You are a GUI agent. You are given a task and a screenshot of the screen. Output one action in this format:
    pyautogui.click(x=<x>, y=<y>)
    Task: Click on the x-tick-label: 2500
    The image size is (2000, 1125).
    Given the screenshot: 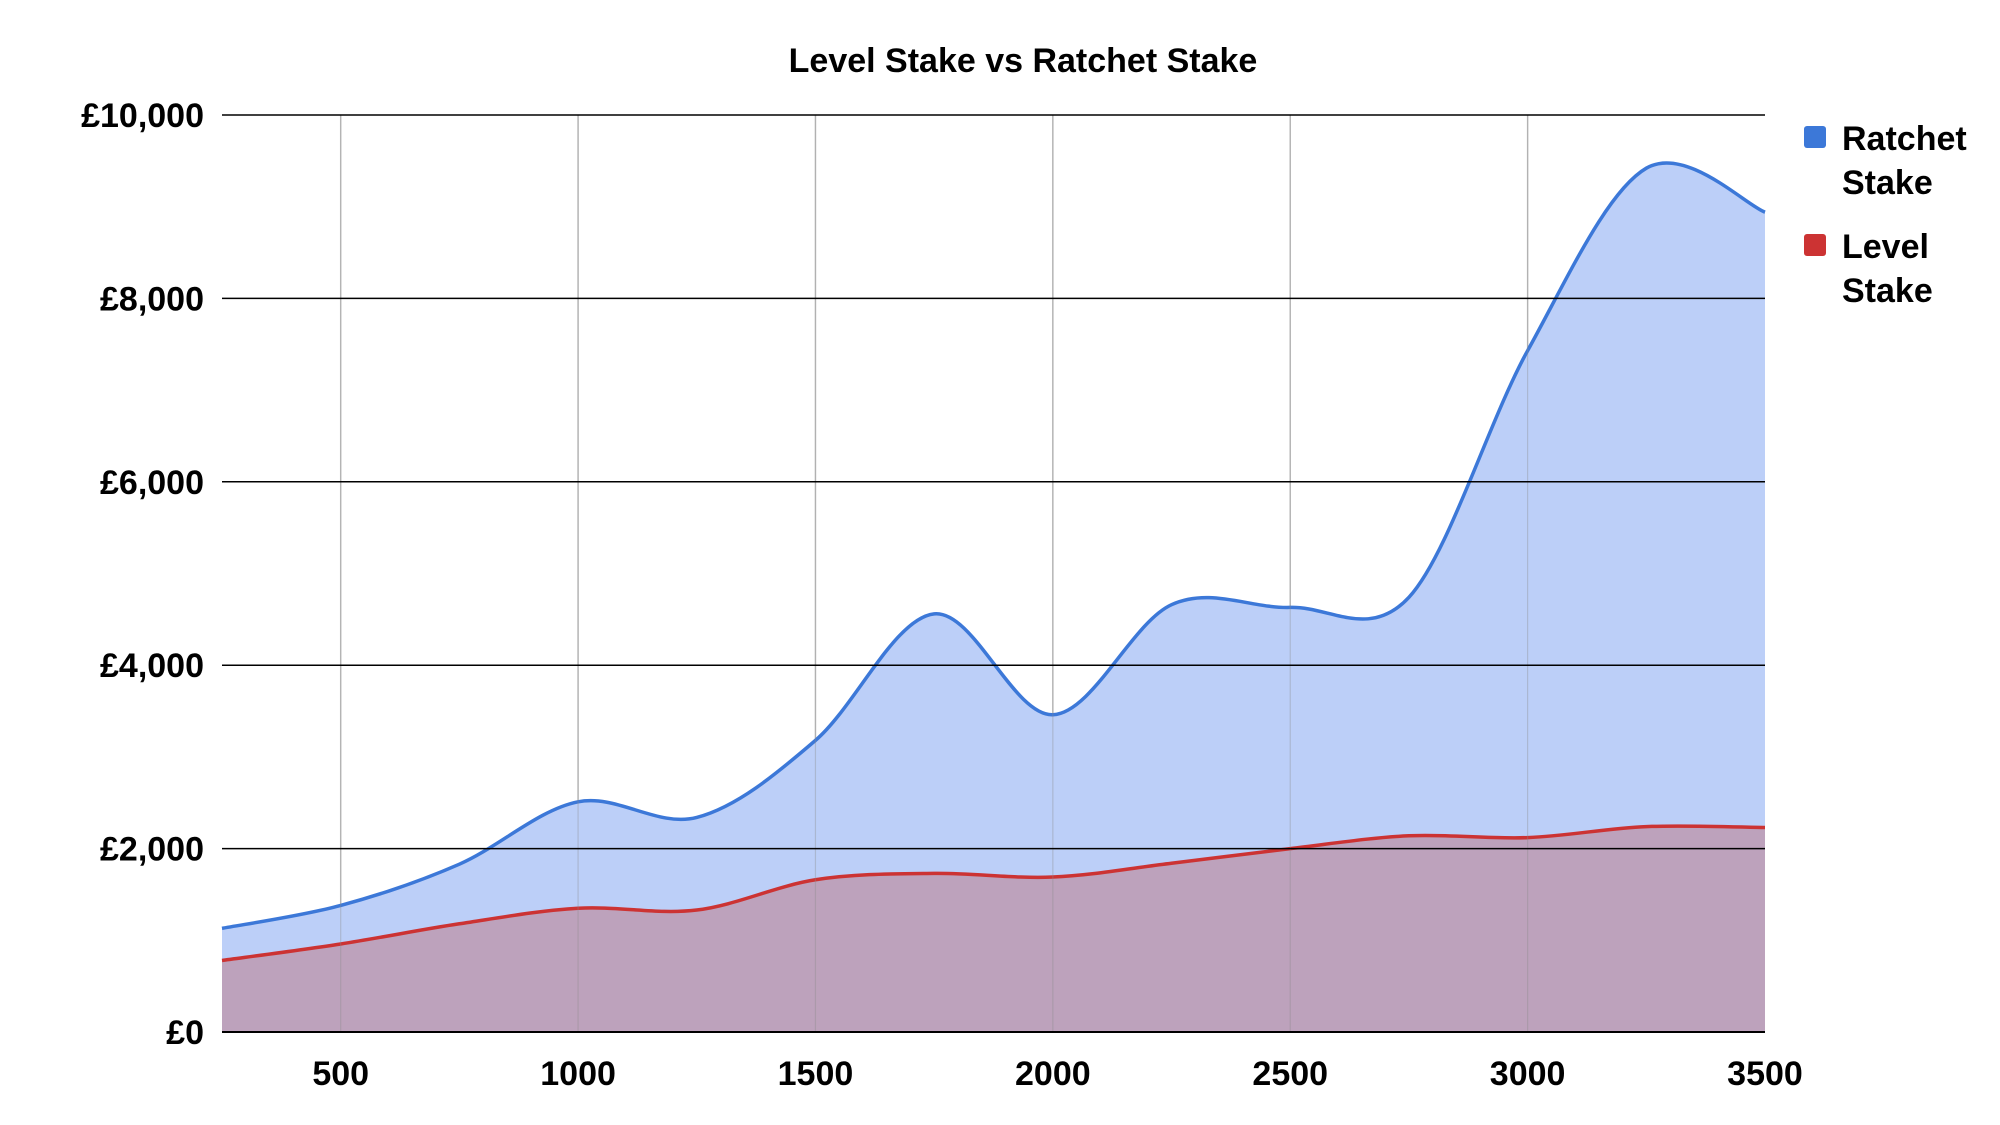 What is the action you would take?
    pyautogui.click(x=1290, y=1074)
    